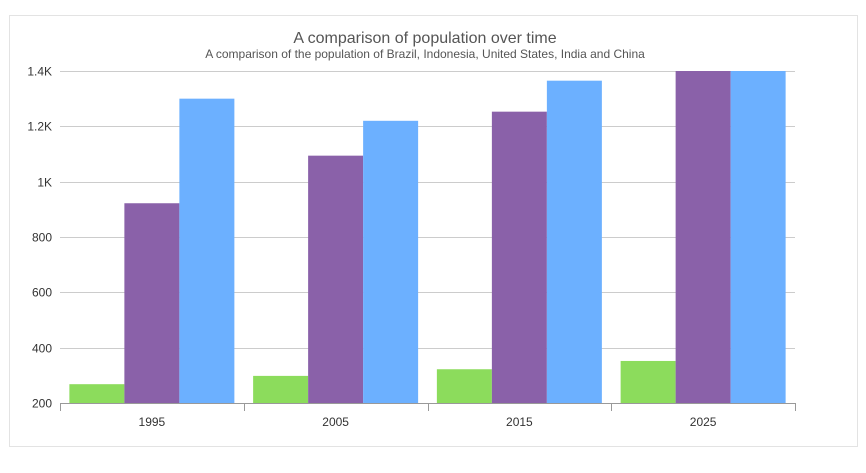 Image resolution: width=866 pixels, height=473 pixels. What do you see at coordinates (428, 416) in the screenshot?
I see `x-axis: 1995 2005 2015 2025` at bounding box center [428, 416].